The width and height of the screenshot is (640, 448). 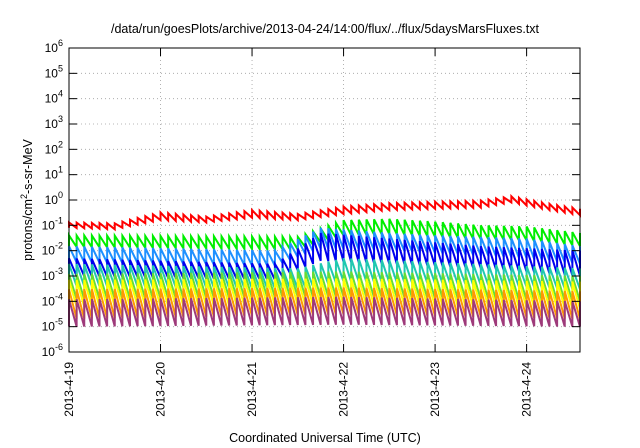 I want to click on y-tick-label: 10¹, so click(x=54, y=173).